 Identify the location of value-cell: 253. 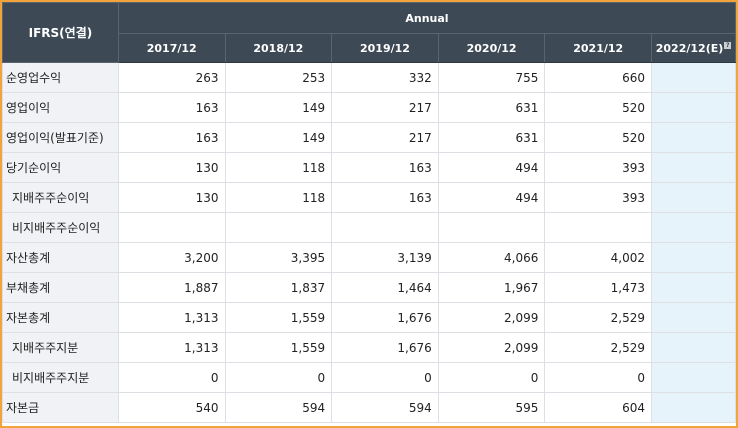
(278, 77).